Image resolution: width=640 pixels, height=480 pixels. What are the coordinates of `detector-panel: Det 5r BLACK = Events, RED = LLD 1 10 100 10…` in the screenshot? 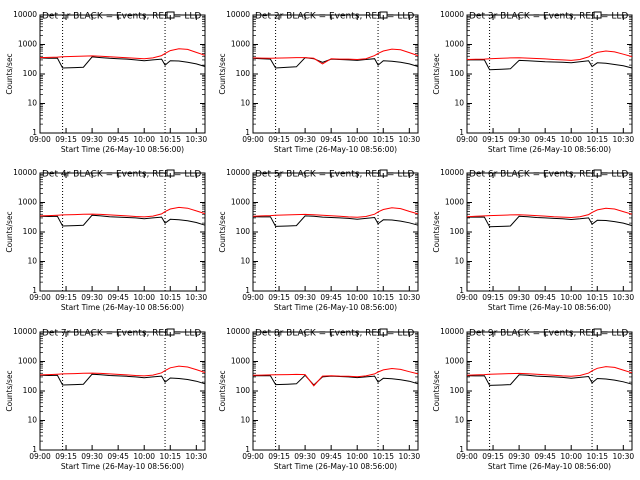 It's located at (319, 240).